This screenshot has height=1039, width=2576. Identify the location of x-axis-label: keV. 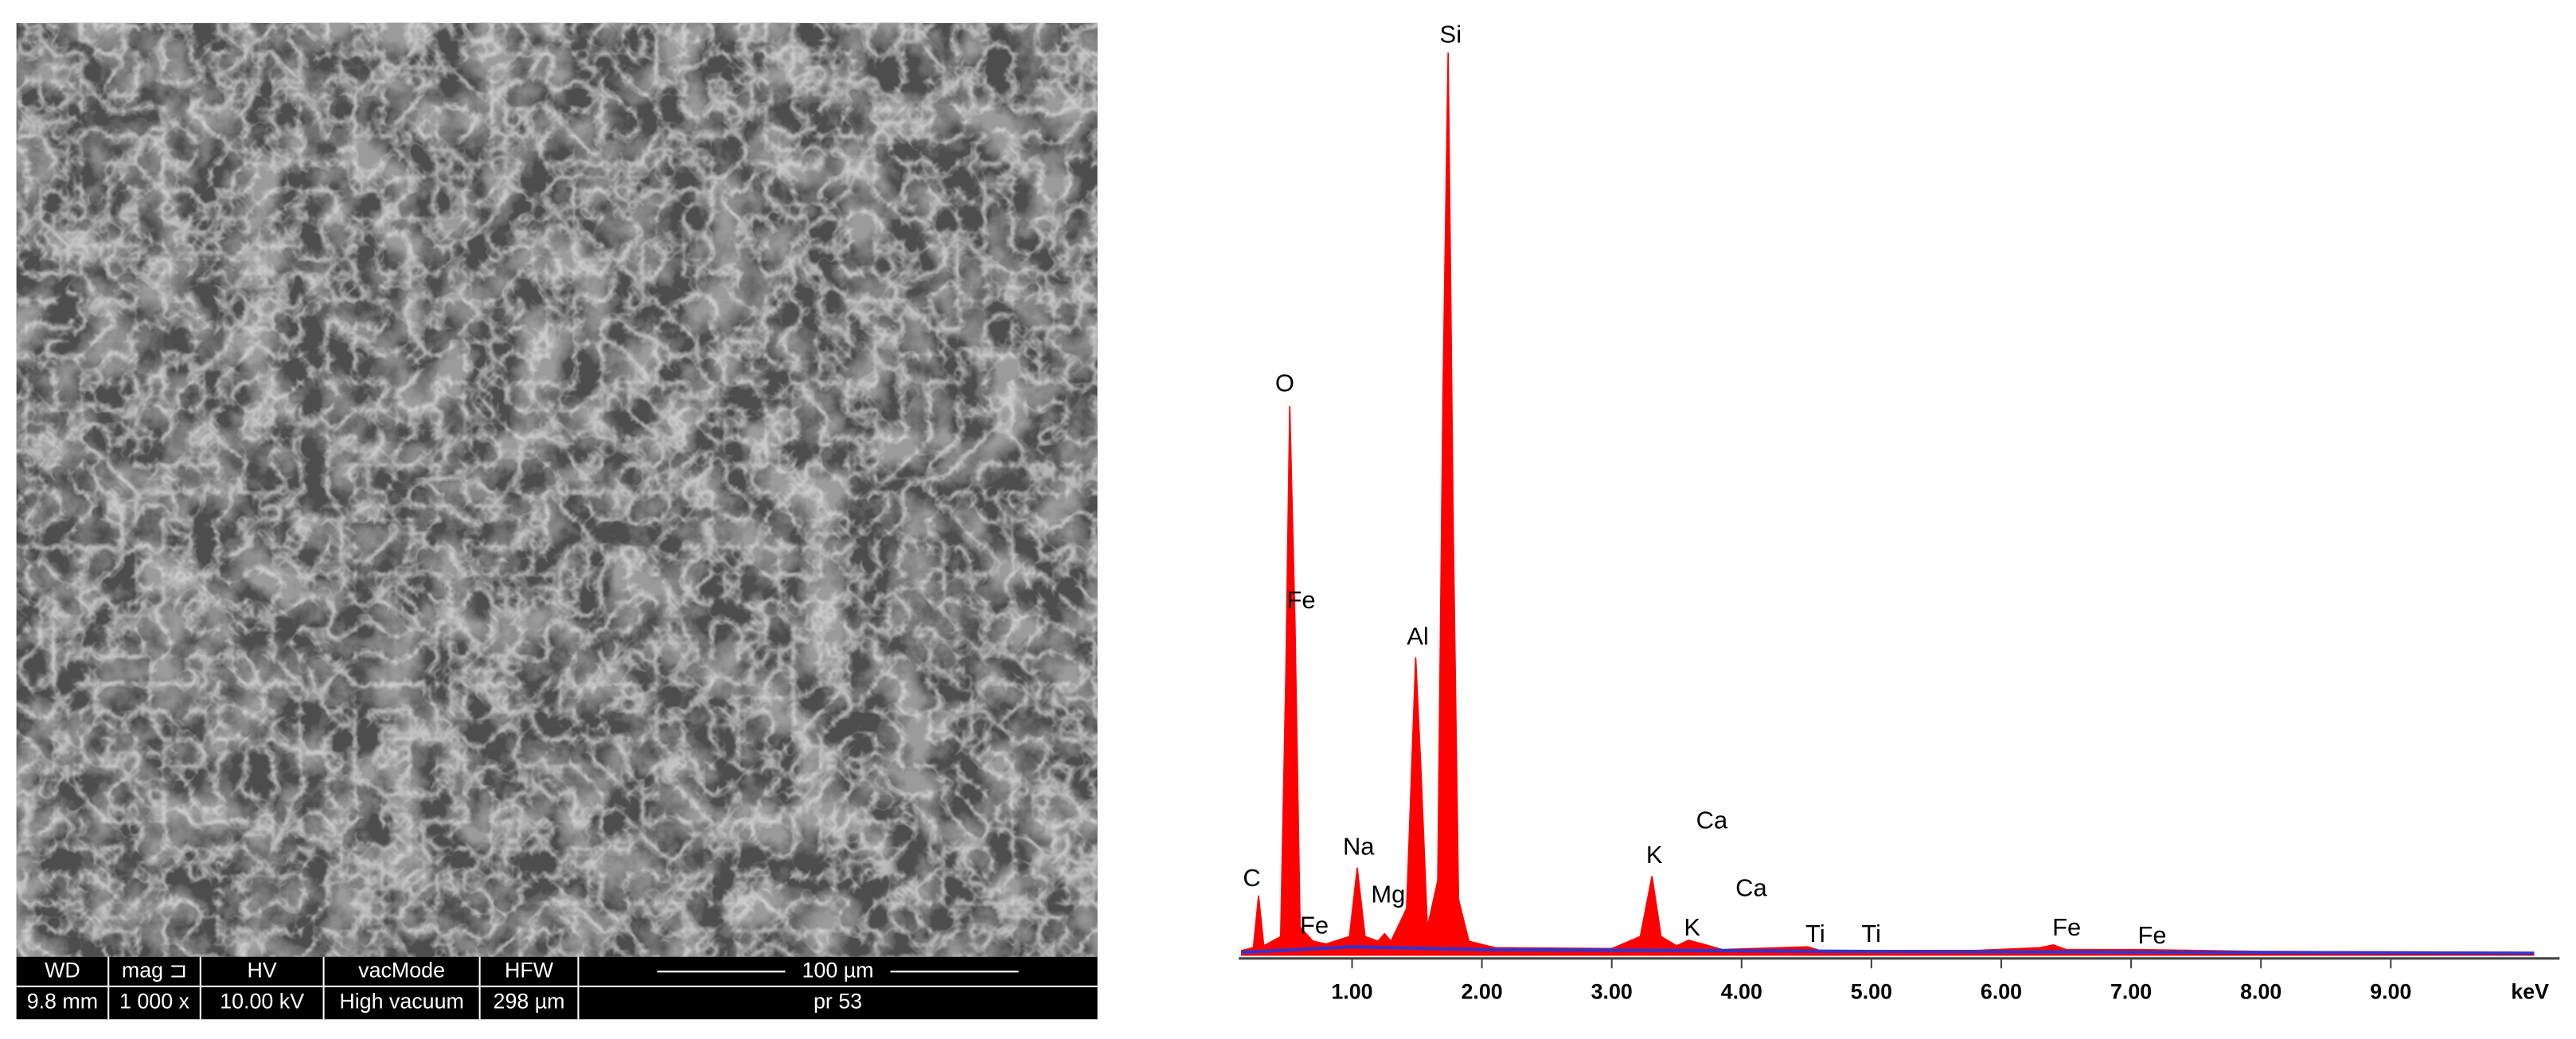
(2530, 991).